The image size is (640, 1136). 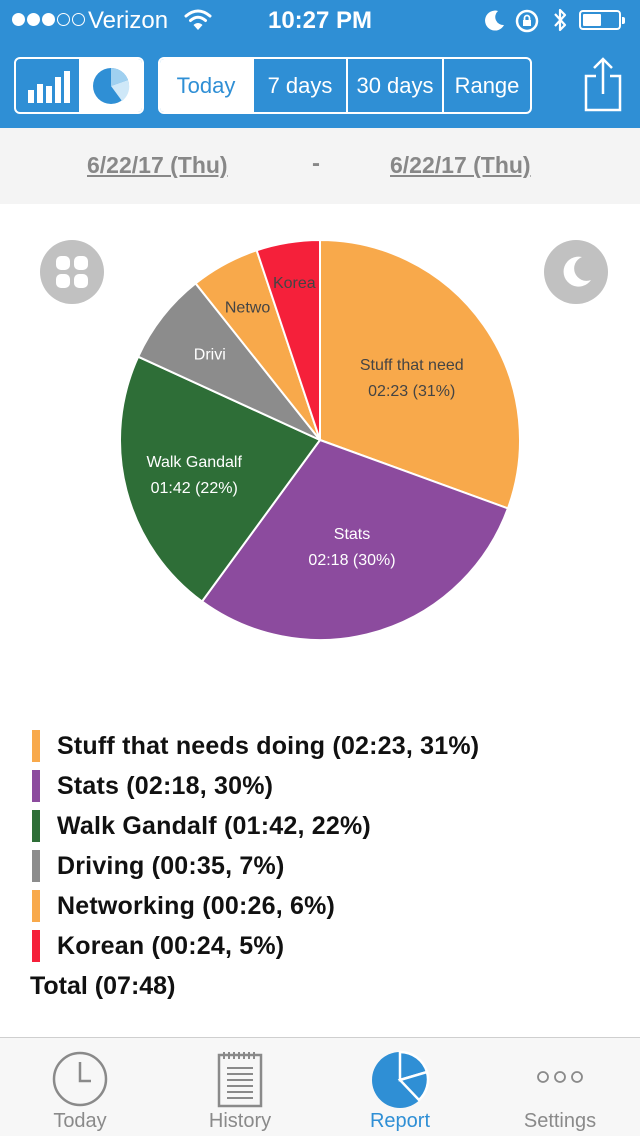 I want to click on slice-label: Netwo, so click(x=247, y=307).